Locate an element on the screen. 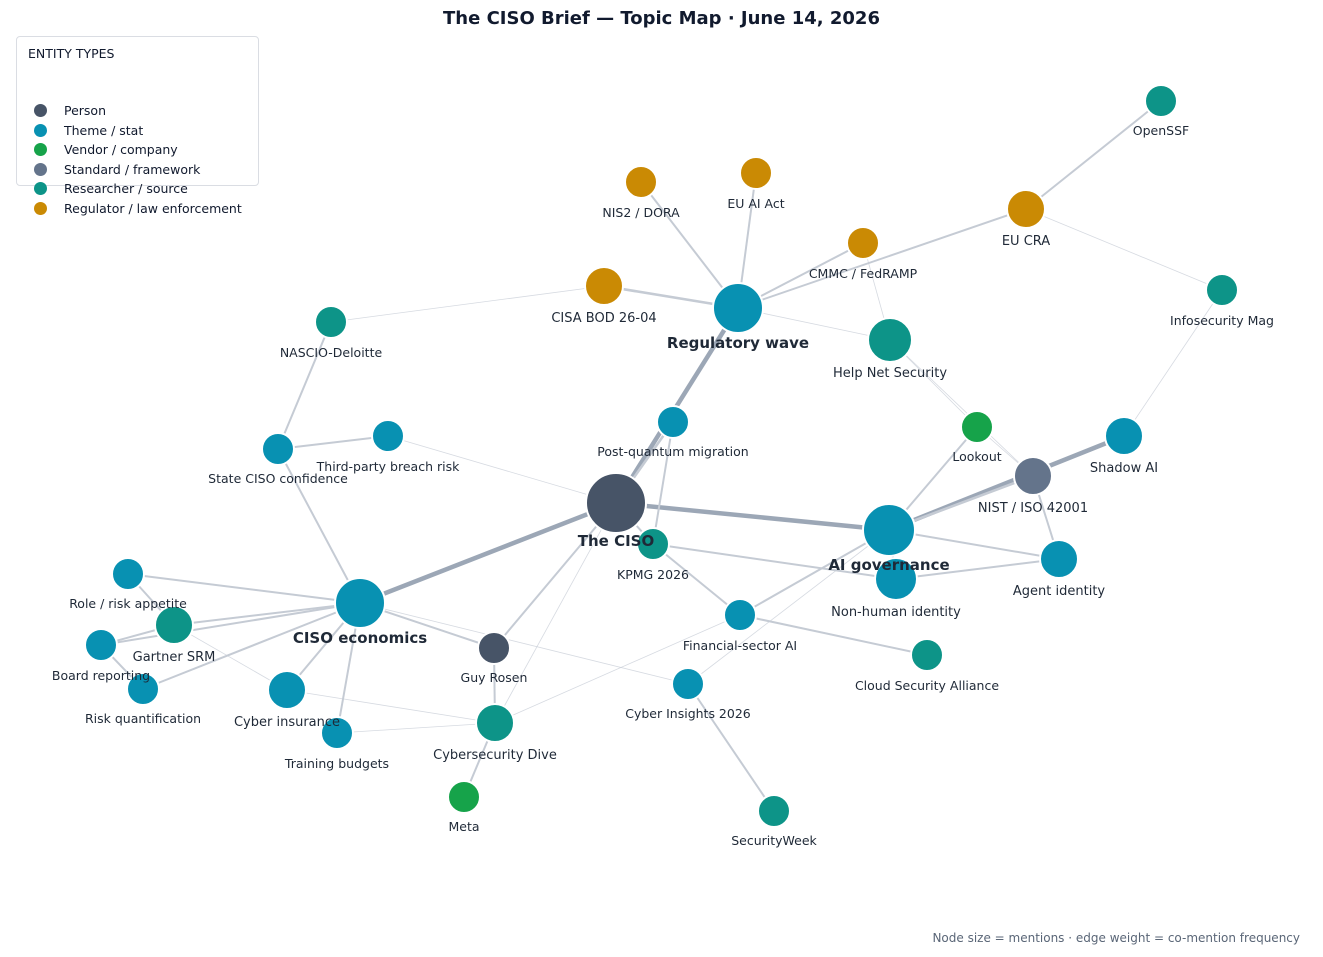  node-risk-quantification is located at coordinates (143, 689).